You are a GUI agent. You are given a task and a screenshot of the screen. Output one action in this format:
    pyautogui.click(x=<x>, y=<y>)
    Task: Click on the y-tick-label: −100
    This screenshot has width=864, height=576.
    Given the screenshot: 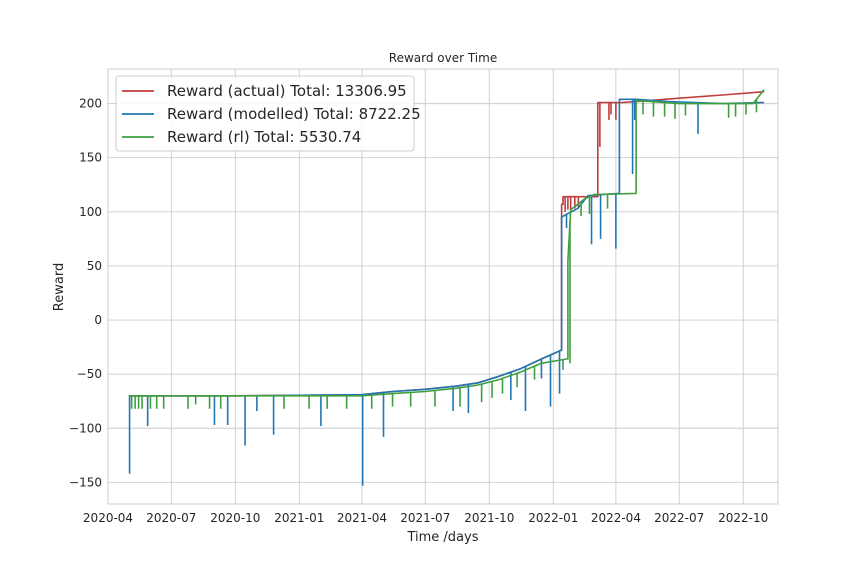 What is the action you would take?
    pyautogui.click(x=85, y=428)
    